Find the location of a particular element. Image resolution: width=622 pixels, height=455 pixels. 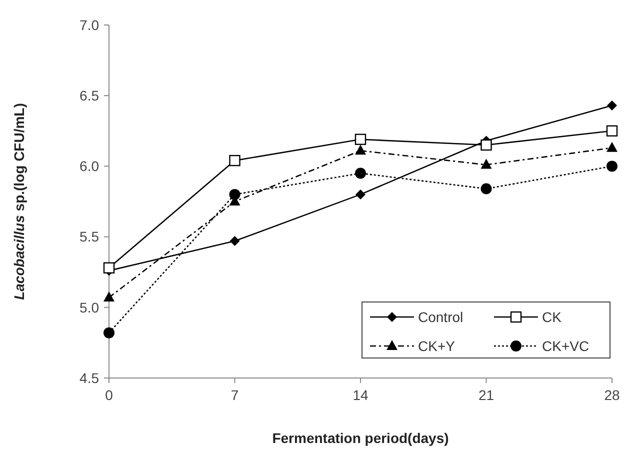

x-tick-label: 14 is located at coordinates (360, 395).